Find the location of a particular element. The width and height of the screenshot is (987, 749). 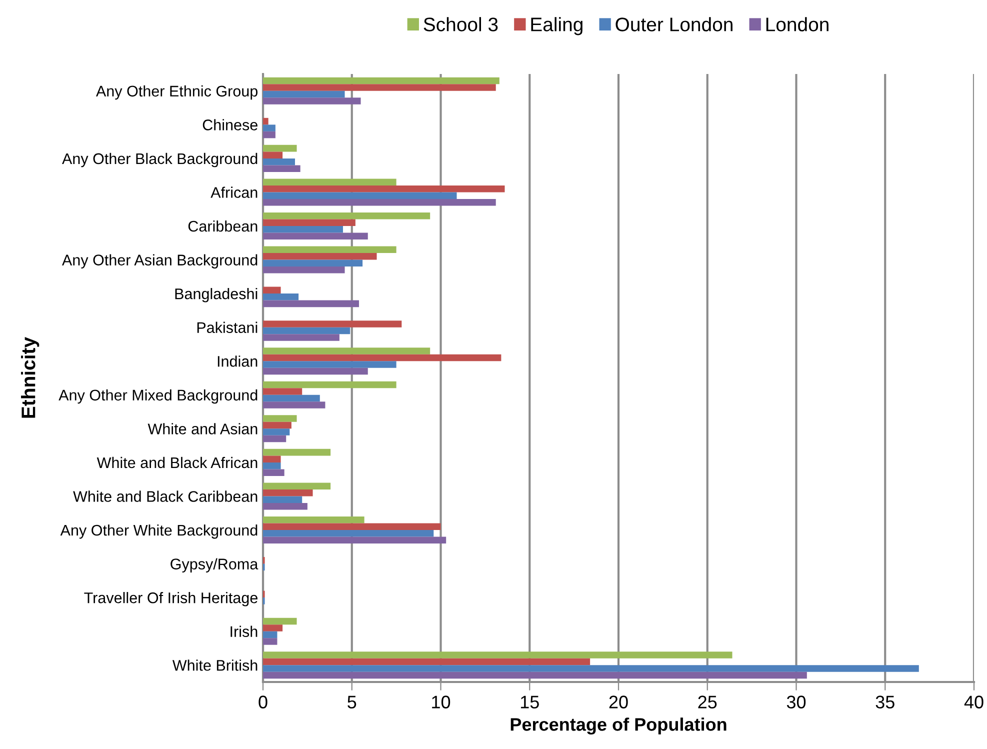

x-tick-label: 0 is located at coordinates (263, 702).